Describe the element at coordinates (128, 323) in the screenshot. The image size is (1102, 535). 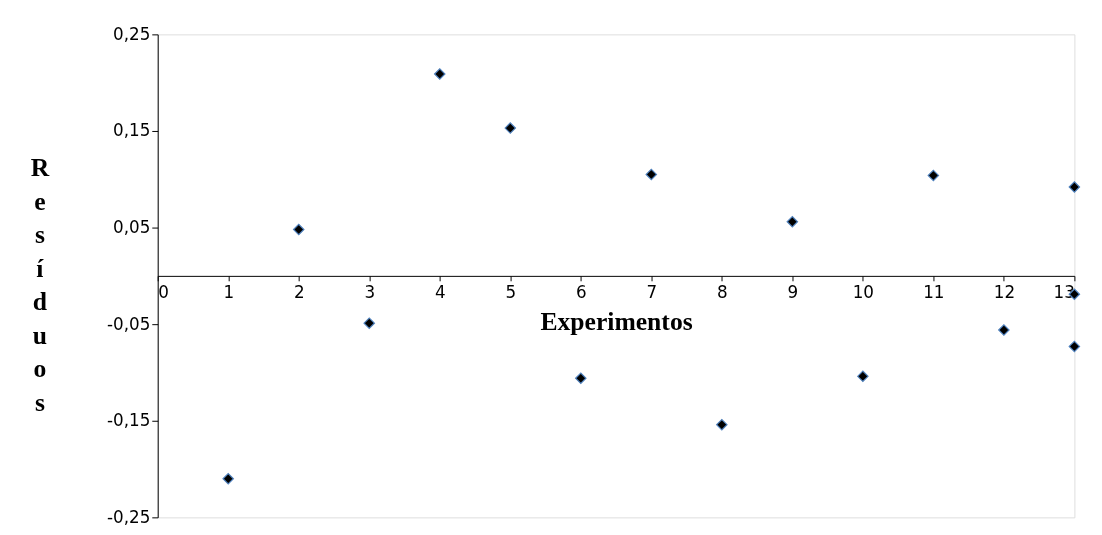
I see `y-tick-label: -0,05` at that location.